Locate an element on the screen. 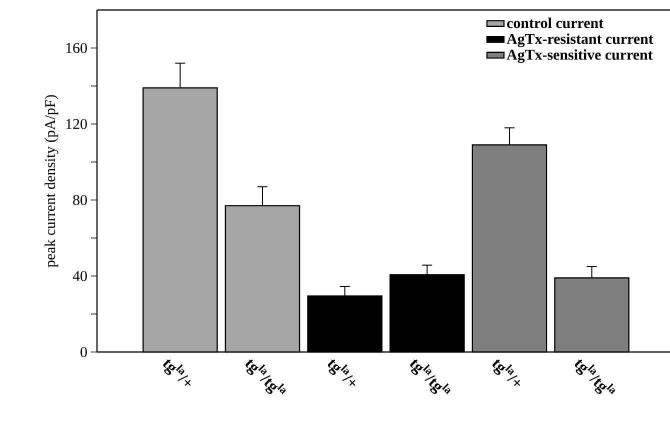 The height and width of the screenshot is (428, 670). y-tick-label: 120 is located at coordinates (76, 124).